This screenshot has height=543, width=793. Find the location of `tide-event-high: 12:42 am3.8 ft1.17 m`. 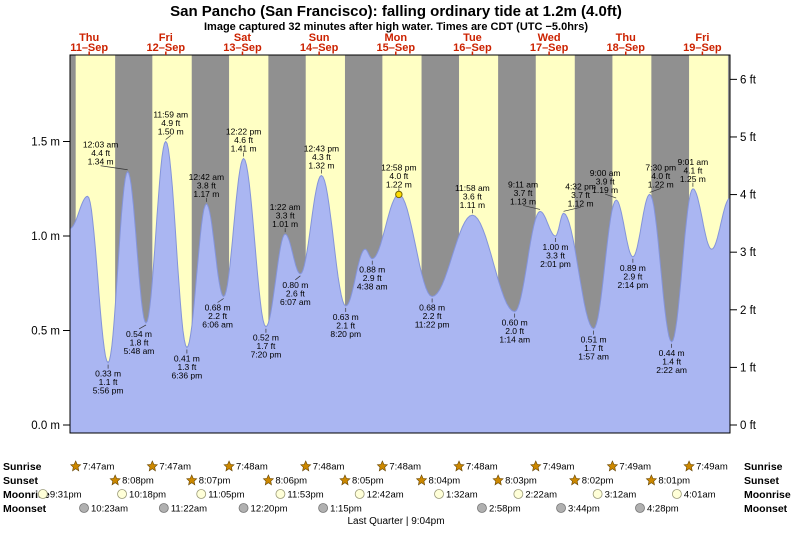

tide-event-high: 12:42 am3.8 ft1.17 m is located at coordinates (206, 187).